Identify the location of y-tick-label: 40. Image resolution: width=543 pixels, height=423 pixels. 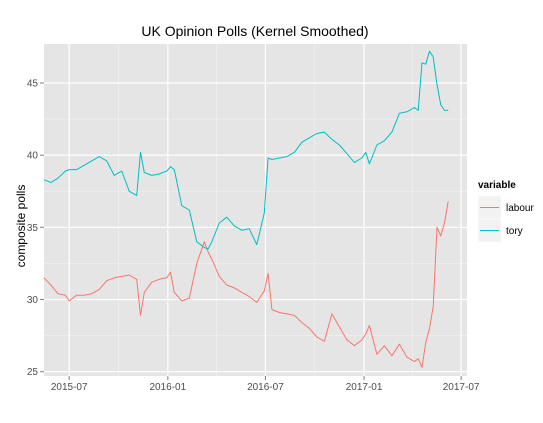
(33, 156).